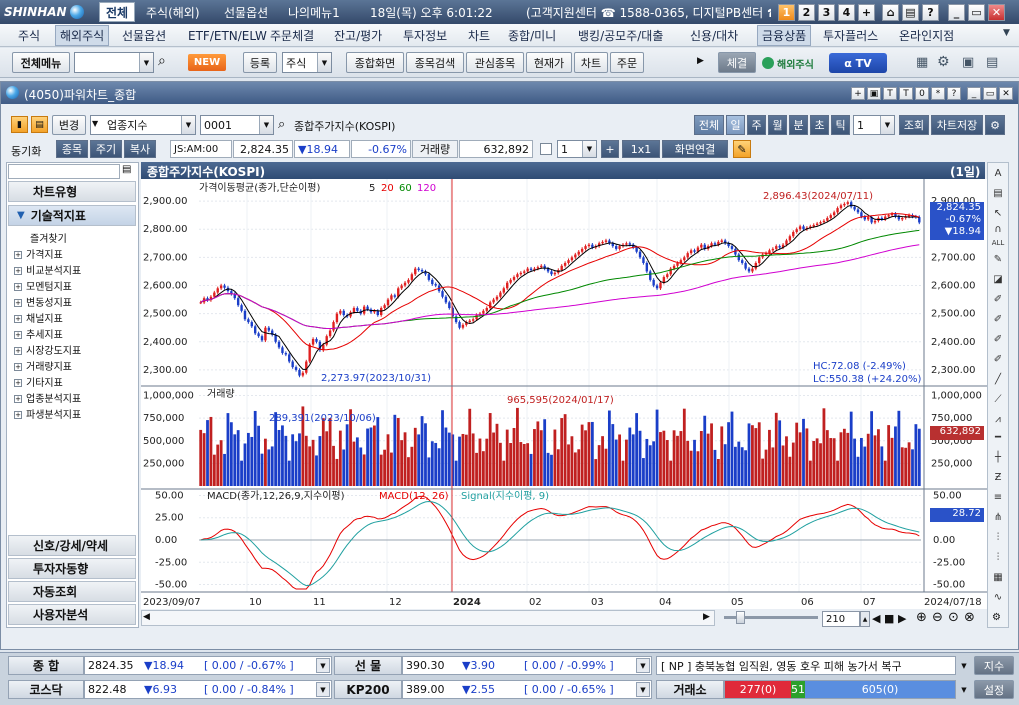  What do you see at coordinates (786, 12) in the screenshot?
I see `screen-num-1: 1` at bounding box center [786, 12].